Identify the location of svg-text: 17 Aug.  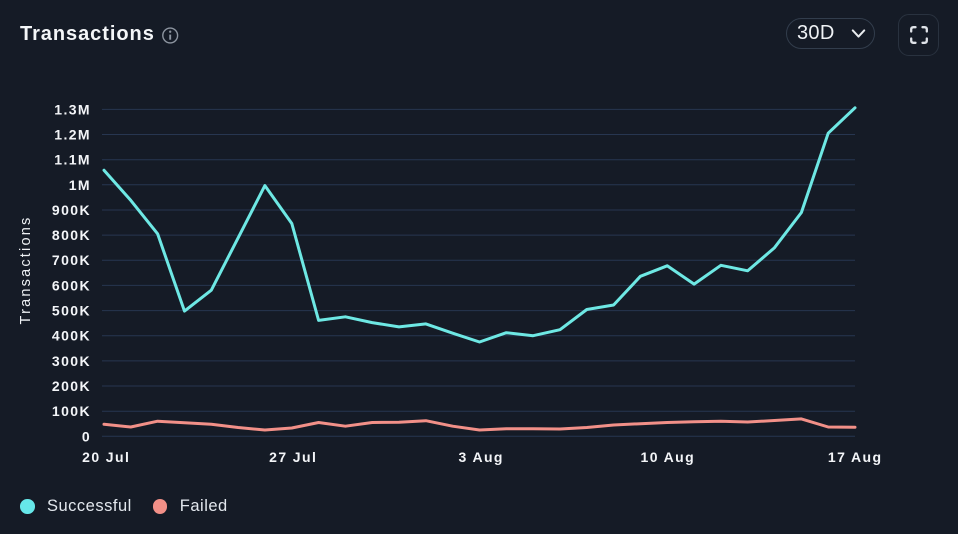
(855, 457).